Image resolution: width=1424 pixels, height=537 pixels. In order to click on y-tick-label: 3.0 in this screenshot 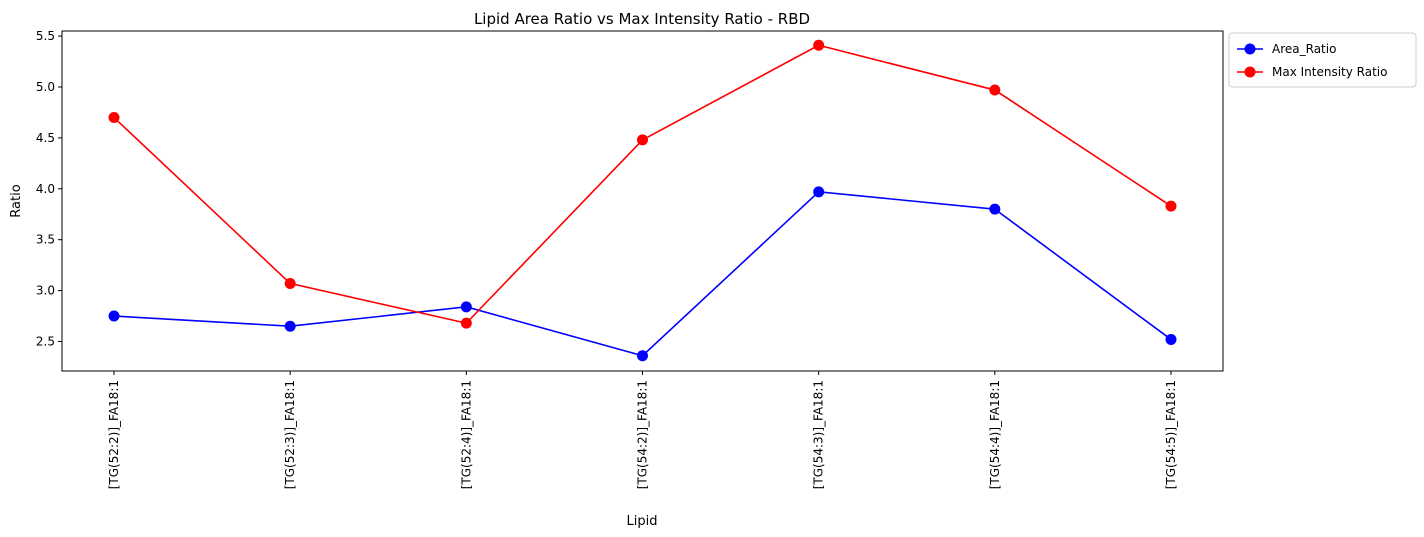, I will do `click(45, 291)`.